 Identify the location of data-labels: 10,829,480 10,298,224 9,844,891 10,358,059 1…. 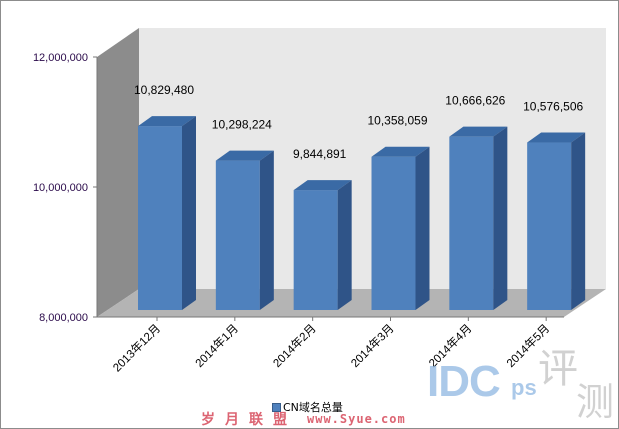
(359, 122).